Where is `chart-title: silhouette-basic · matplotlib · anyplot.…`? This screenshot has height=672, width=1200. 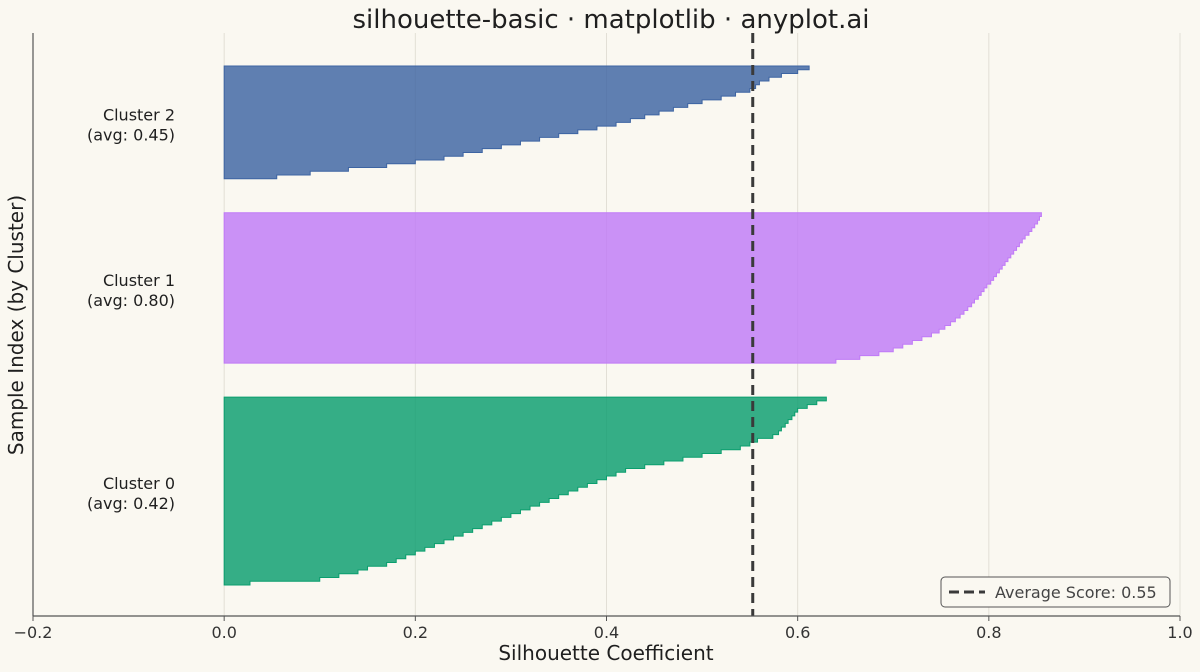 chart-title: silhouette-basic · matplotlib · anyplot.… is located at coordinates (611, 20).